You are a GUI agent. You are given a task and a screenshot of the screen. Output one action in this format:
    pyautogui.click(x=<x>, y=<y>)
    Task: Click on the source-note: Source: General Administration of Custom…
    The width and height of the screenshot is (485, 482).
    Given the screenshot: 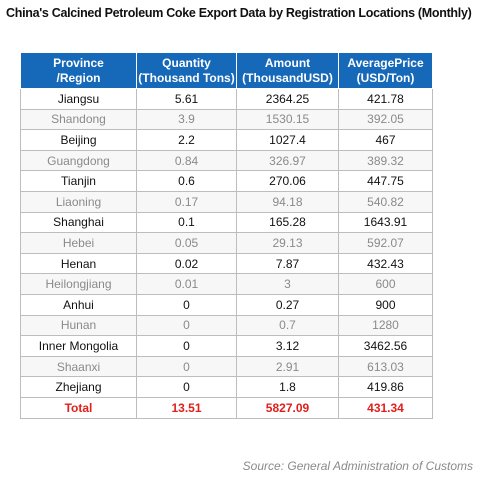 What is the action you would take?
    pyautogui.click(x=357, y=466)
    